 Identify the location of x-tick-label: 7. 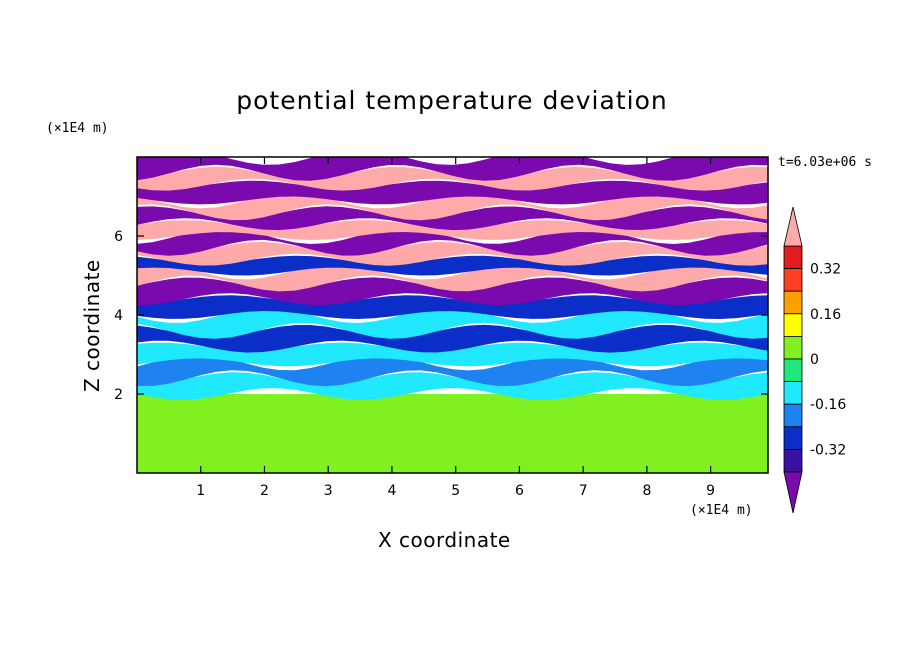
(583, 491).